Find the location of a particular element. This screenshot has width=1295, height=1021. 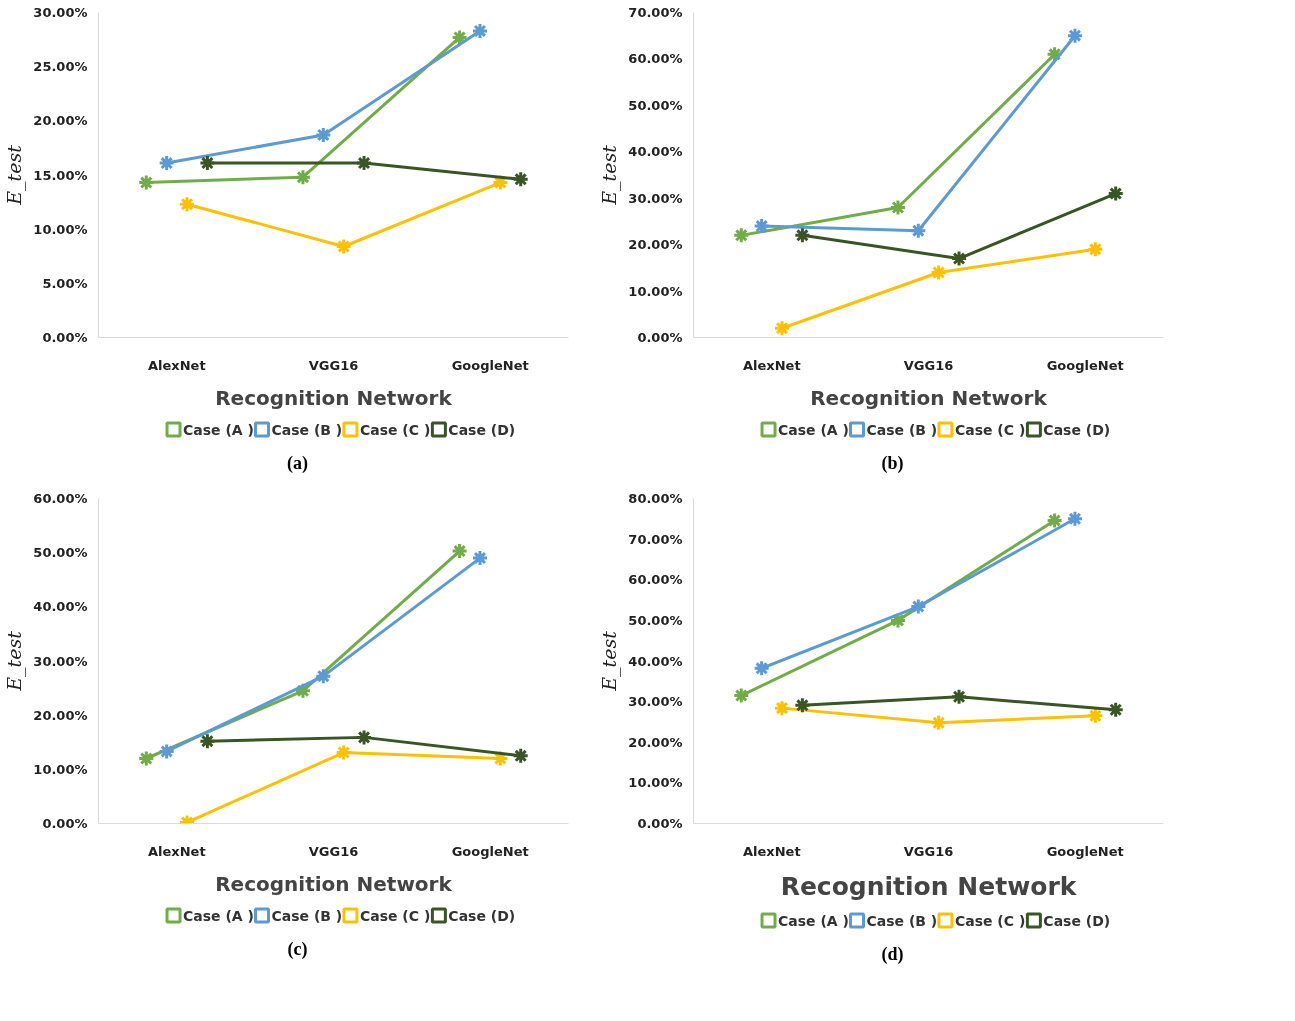

y-tick-label: 15.00% is located at coordinates (60, 175).